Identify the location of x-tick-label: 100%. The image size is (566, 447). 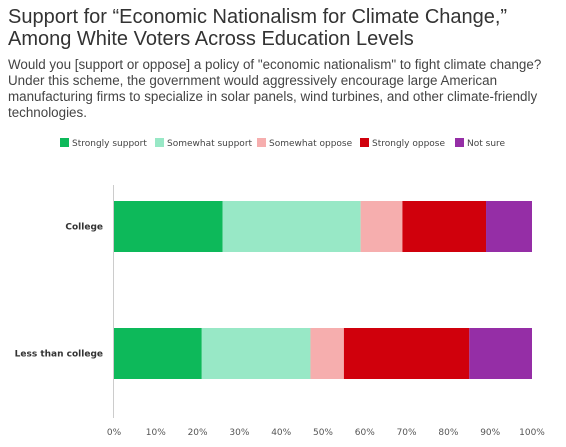
(532, 433).